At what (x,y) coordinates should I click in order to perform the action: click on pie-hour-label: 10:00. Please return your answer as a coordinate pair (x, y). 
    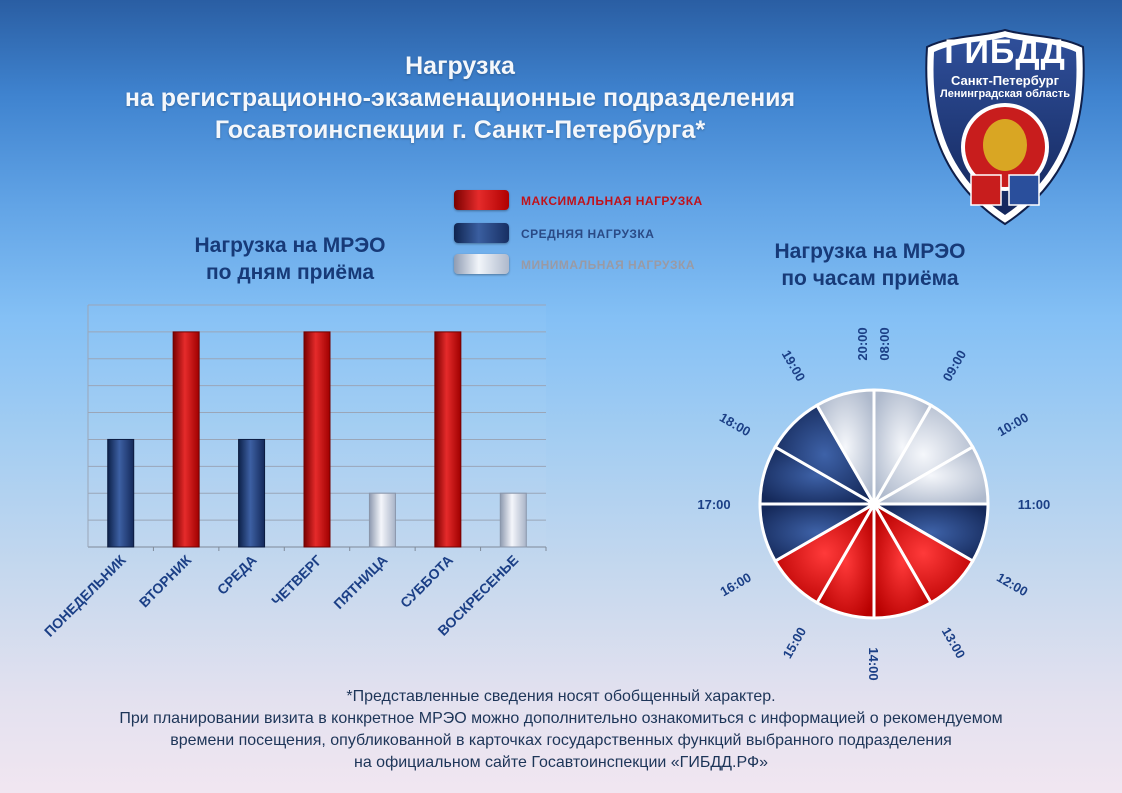
    Looking at the image, I should click on (1013, 425).